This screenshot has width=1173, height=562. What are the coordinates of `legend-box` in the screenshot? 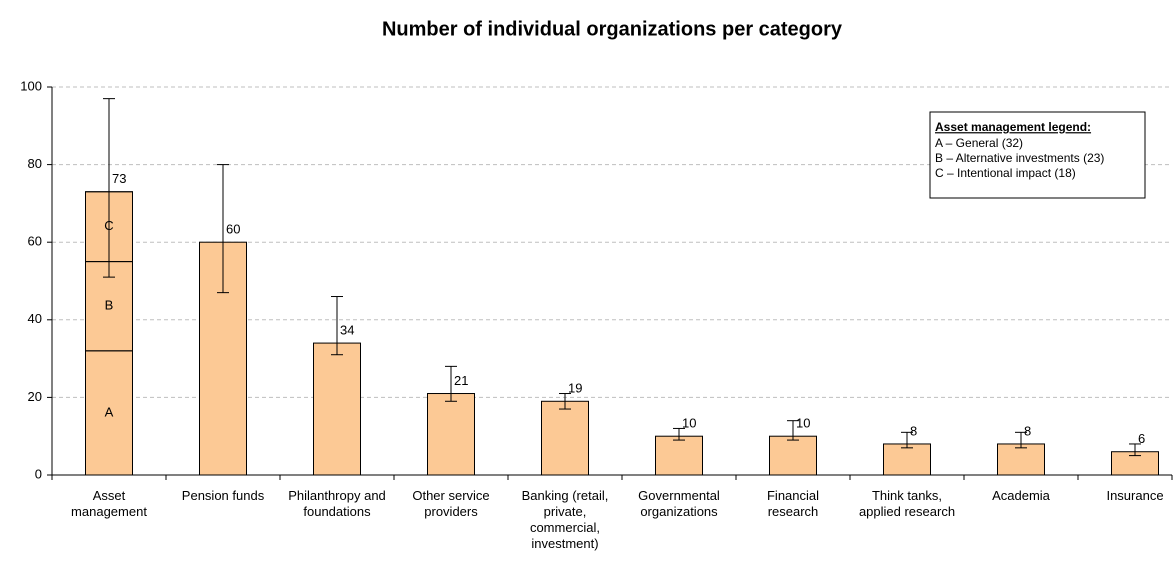 It's located at (1037, 155).